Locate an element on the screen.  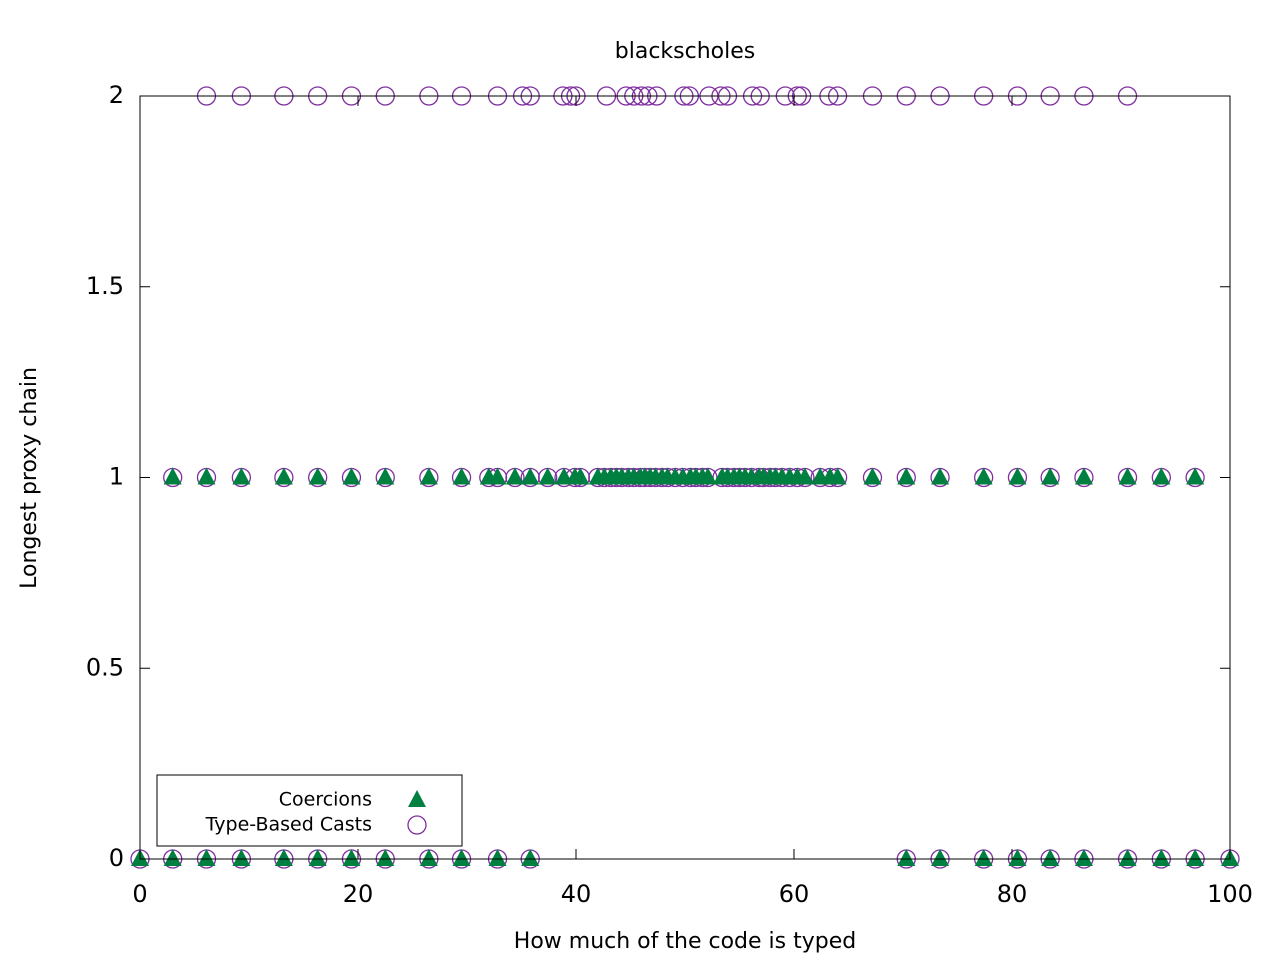
legend-box is located at coordinates (309, 810).